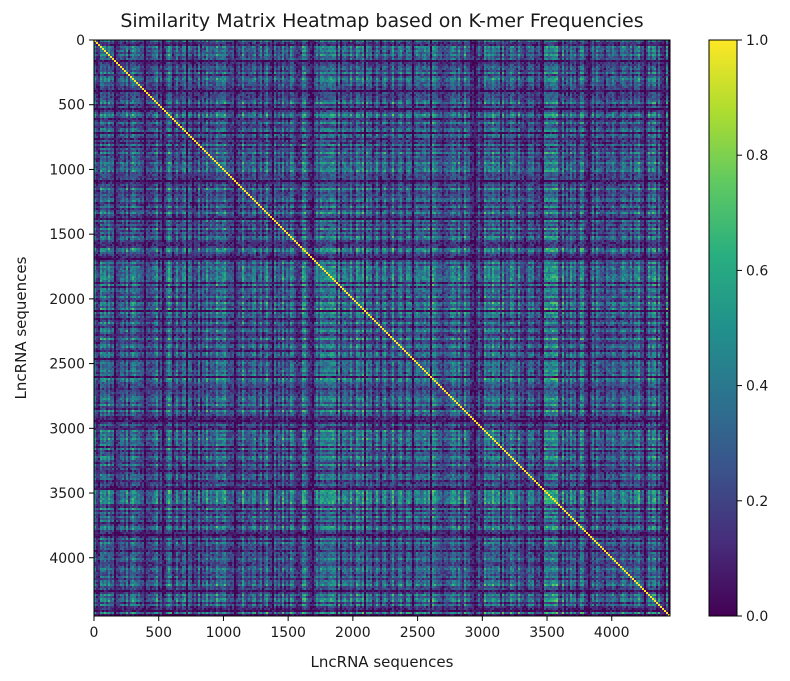  What do you see at coordinates (757, 156) in the screenshot?
I see `colorbar-tick-label: 0.8` at bounding box center [757, 156].